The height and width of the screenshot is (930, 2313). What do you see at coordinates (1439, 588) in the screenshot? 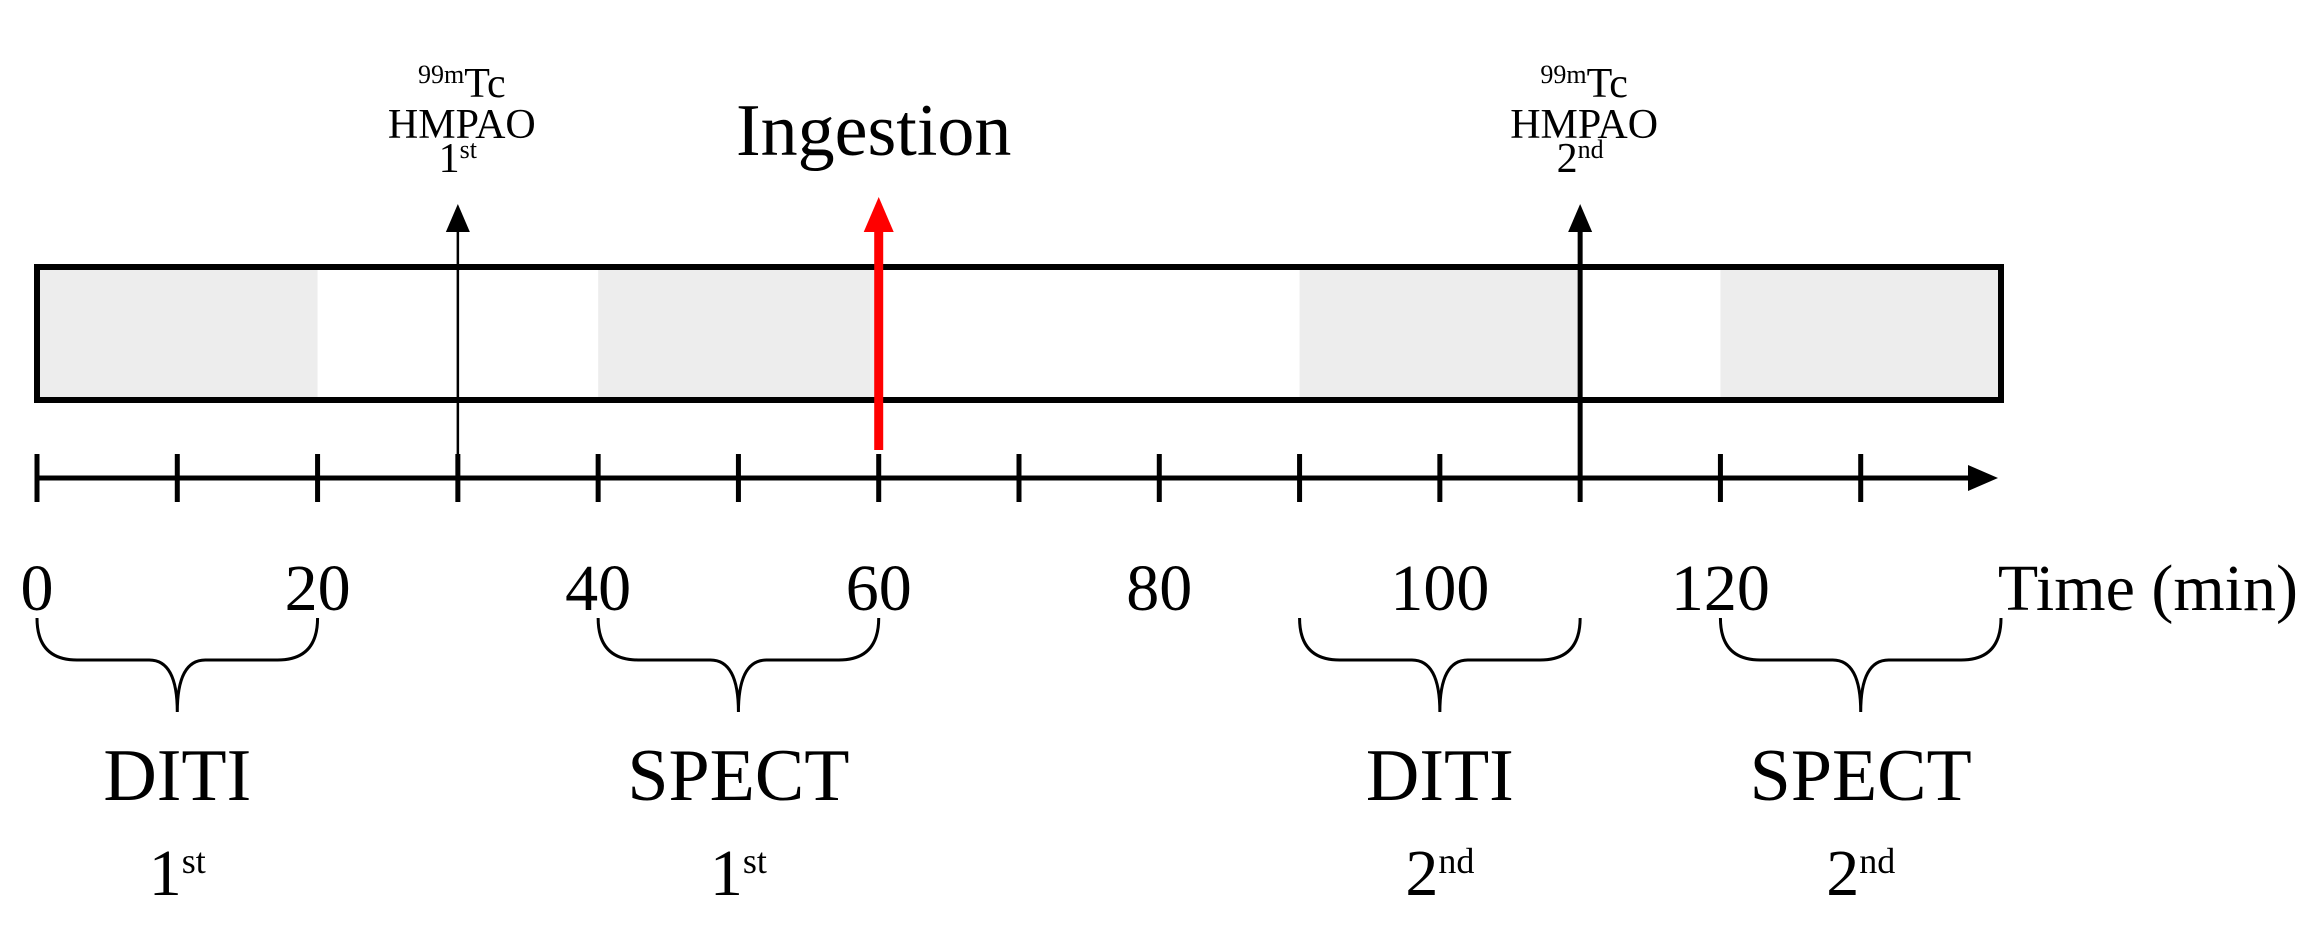
I see `tick-label-100: 100` at bounding box center [1439, 588].